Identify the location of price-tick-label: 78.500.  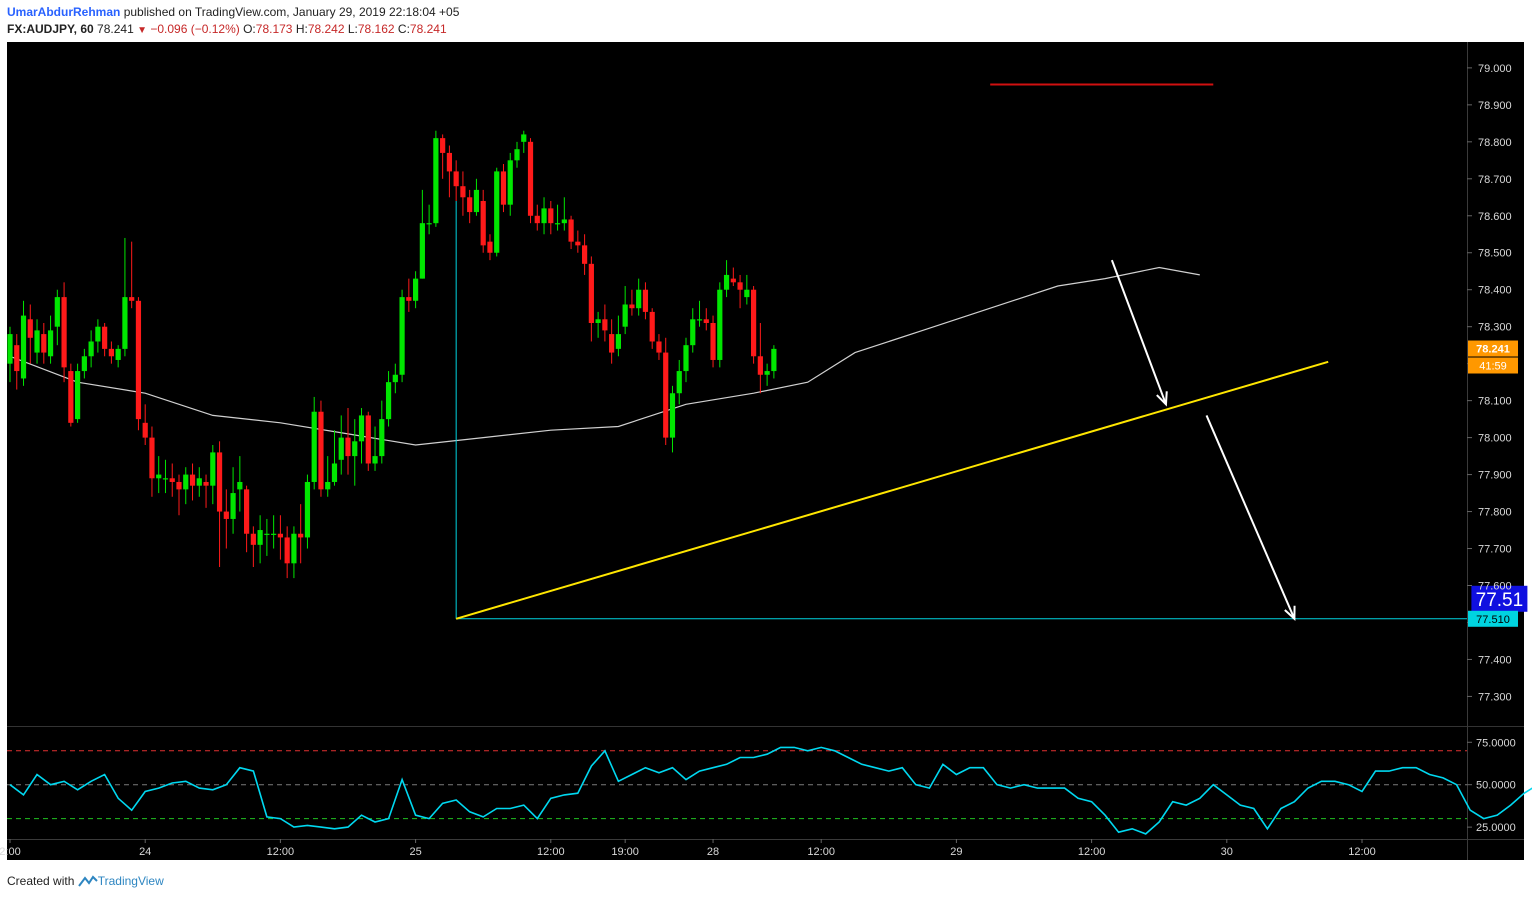
(1495, 254).